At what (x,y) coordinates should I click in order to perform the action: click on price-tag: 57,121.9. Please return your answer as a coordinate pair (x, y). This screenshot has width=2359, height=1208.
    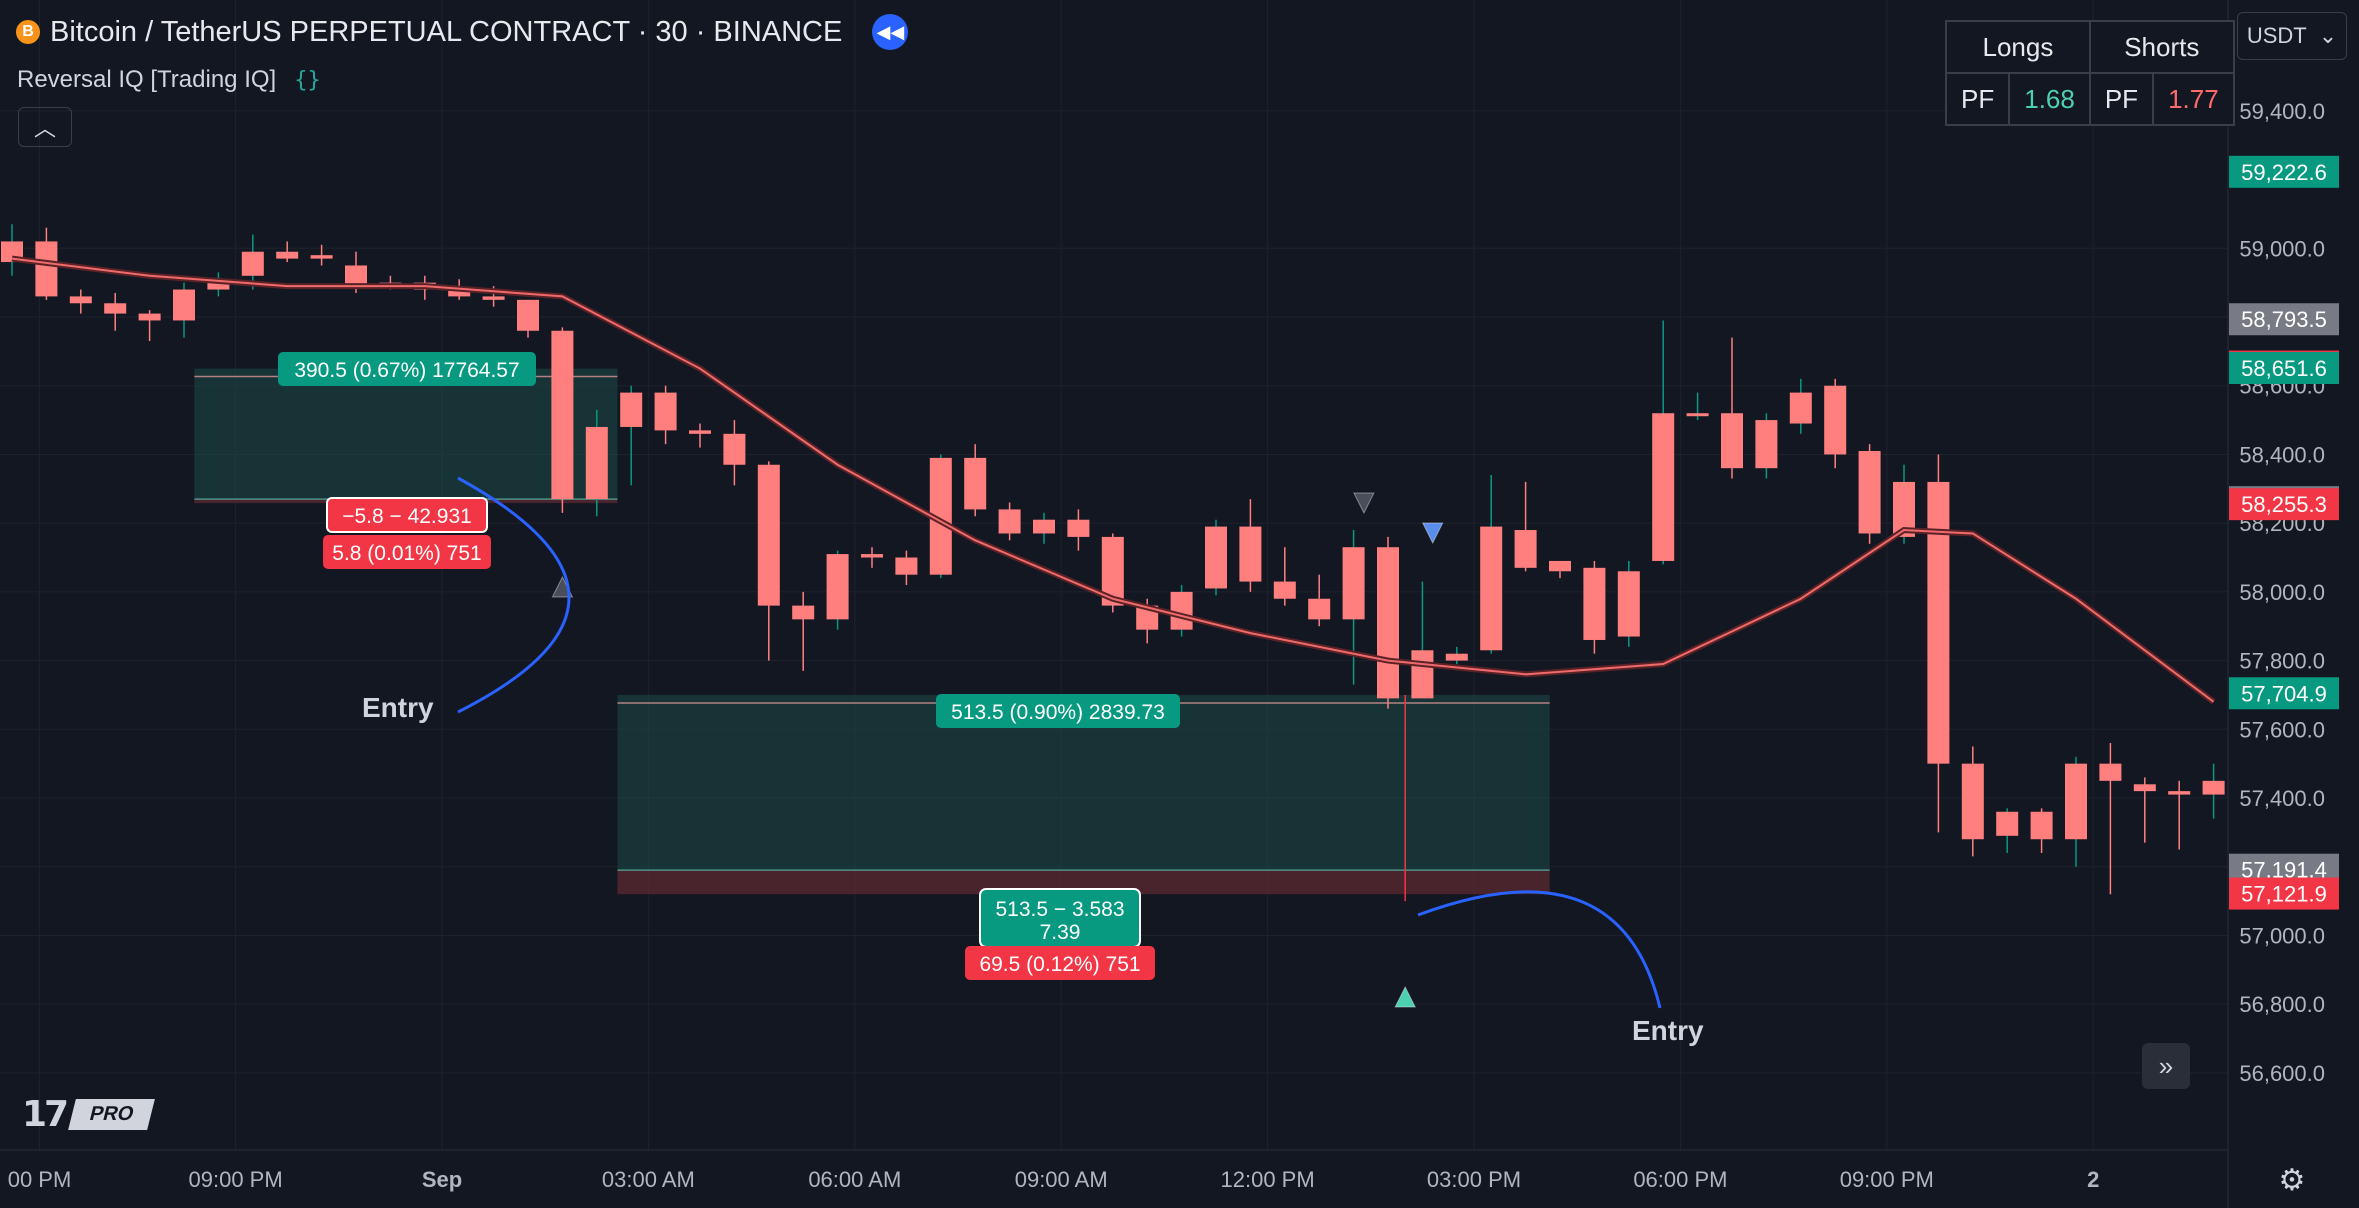
    Looking at the image, I should click on (2284, 893).